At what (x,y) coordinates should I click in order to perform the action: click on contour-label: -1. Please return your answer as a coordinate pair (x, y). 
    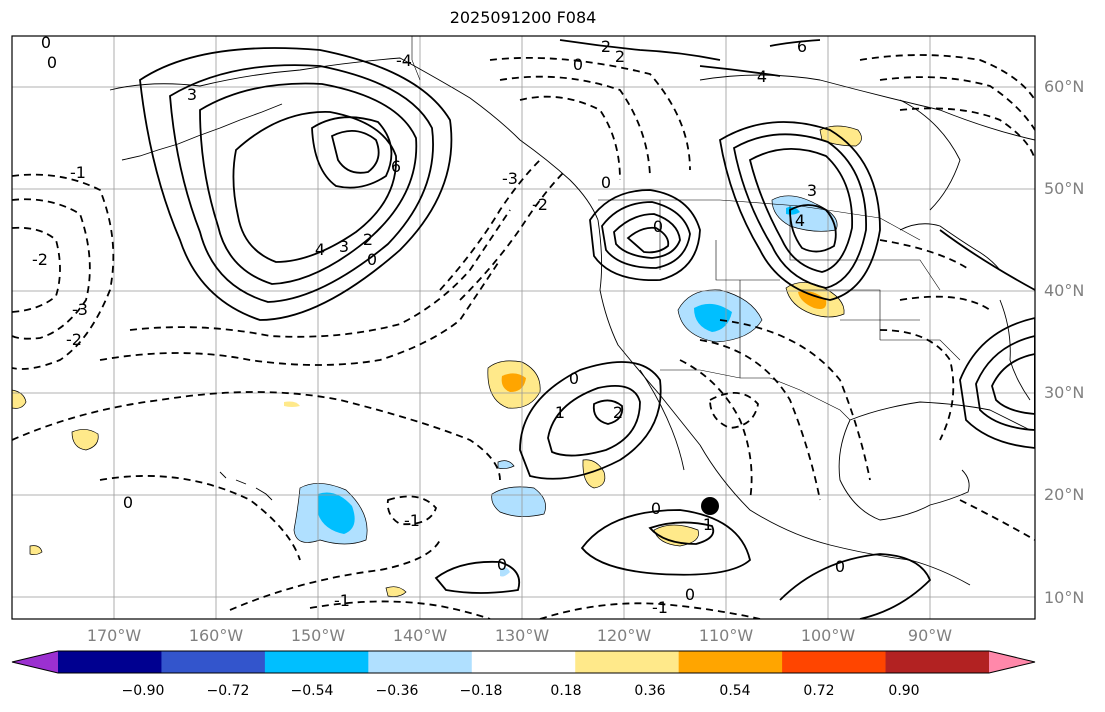
    Looking at the image, I should click on (78, 172).